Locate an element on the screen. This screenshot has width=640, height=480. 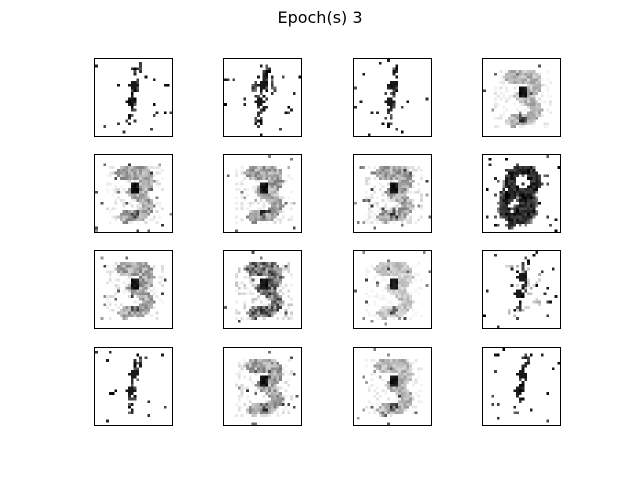
sample-image-r2-c3 is located at coordinates (521, 289).